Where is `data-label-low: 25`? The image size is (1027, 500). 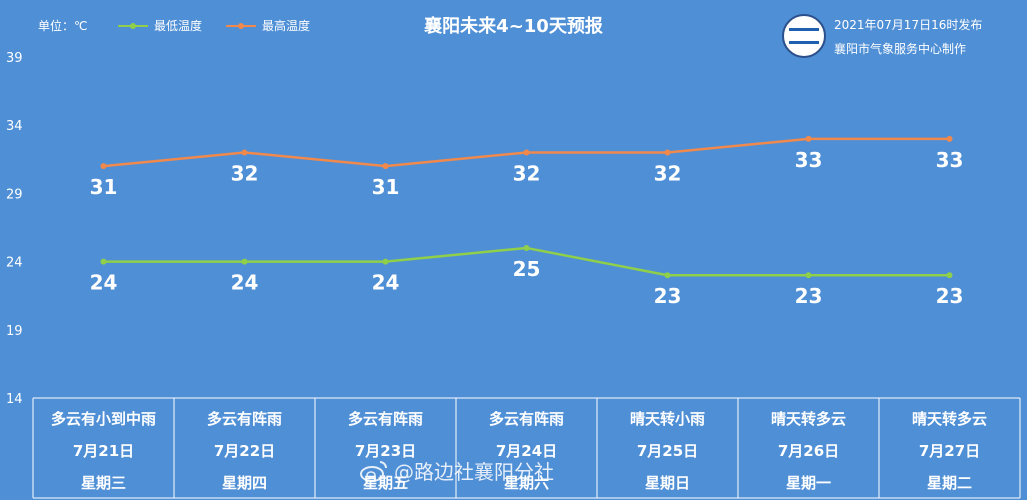 data-label-low: 25 is located at coordinates (527, 269).